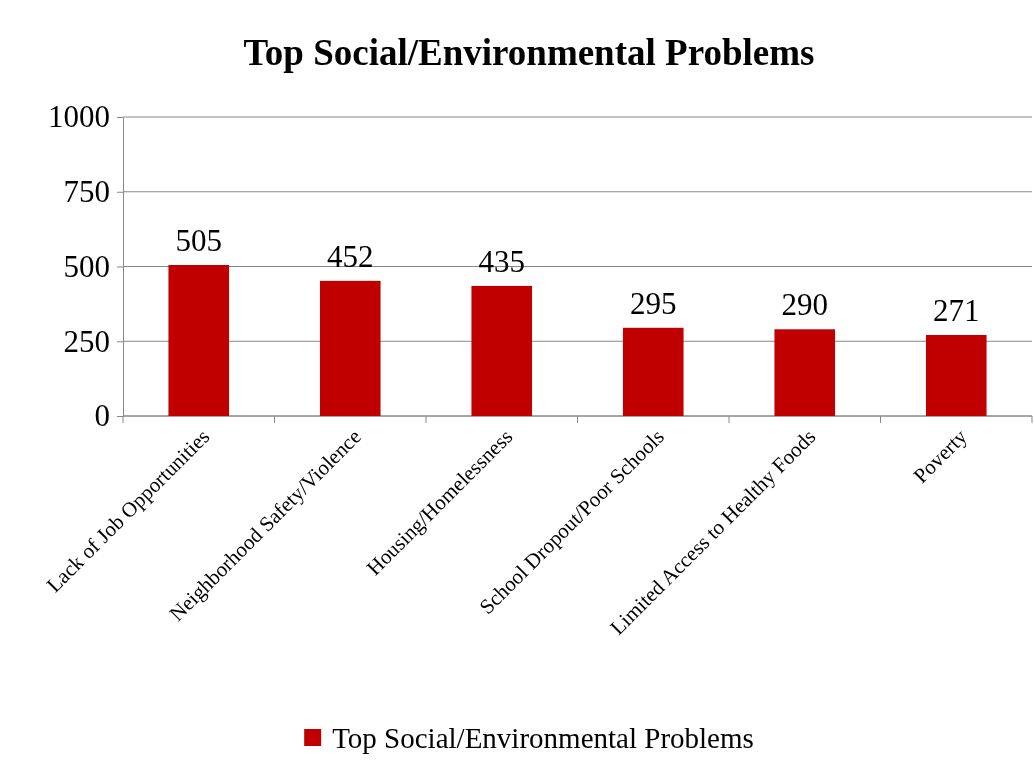 Image resolution: width=1034 pixels, height=771 pixels. What do you see at coordinates (543, 738) in the screenshot?
I see `legend-label: Top Social/Environmental Problems` at bounding box center [543, 738].